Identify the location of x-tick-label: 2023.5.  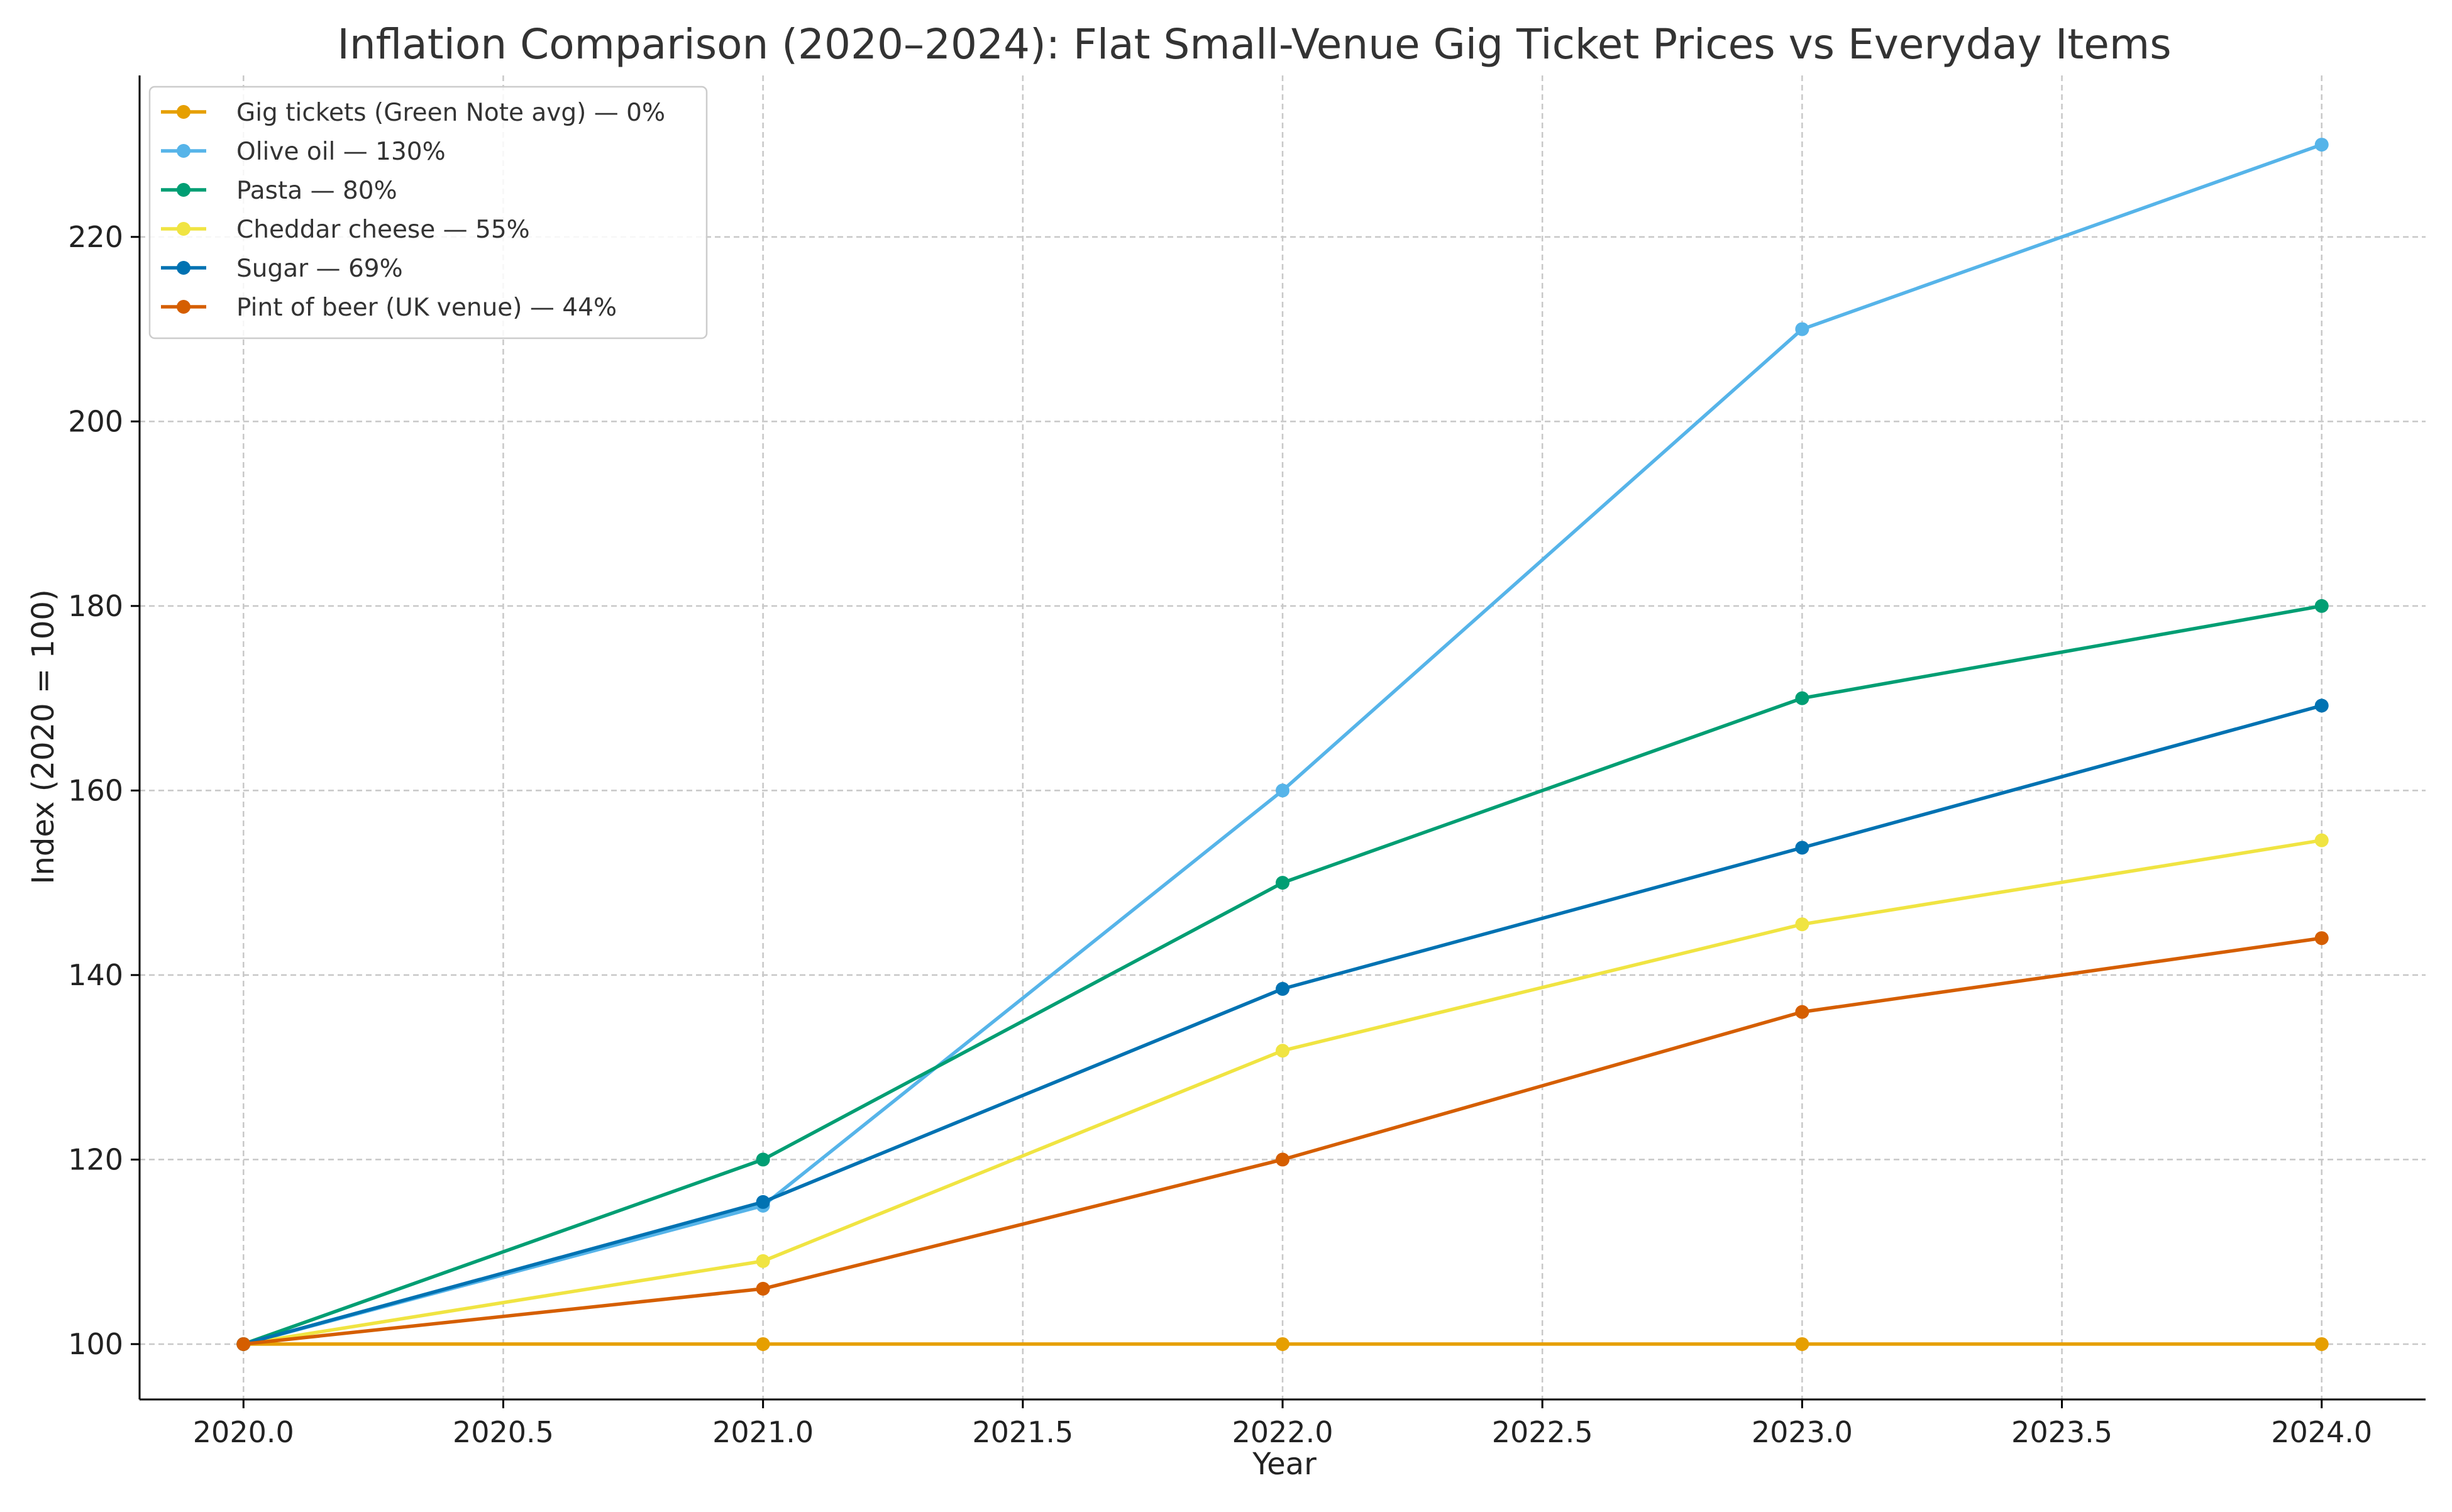
(2061, 1432).